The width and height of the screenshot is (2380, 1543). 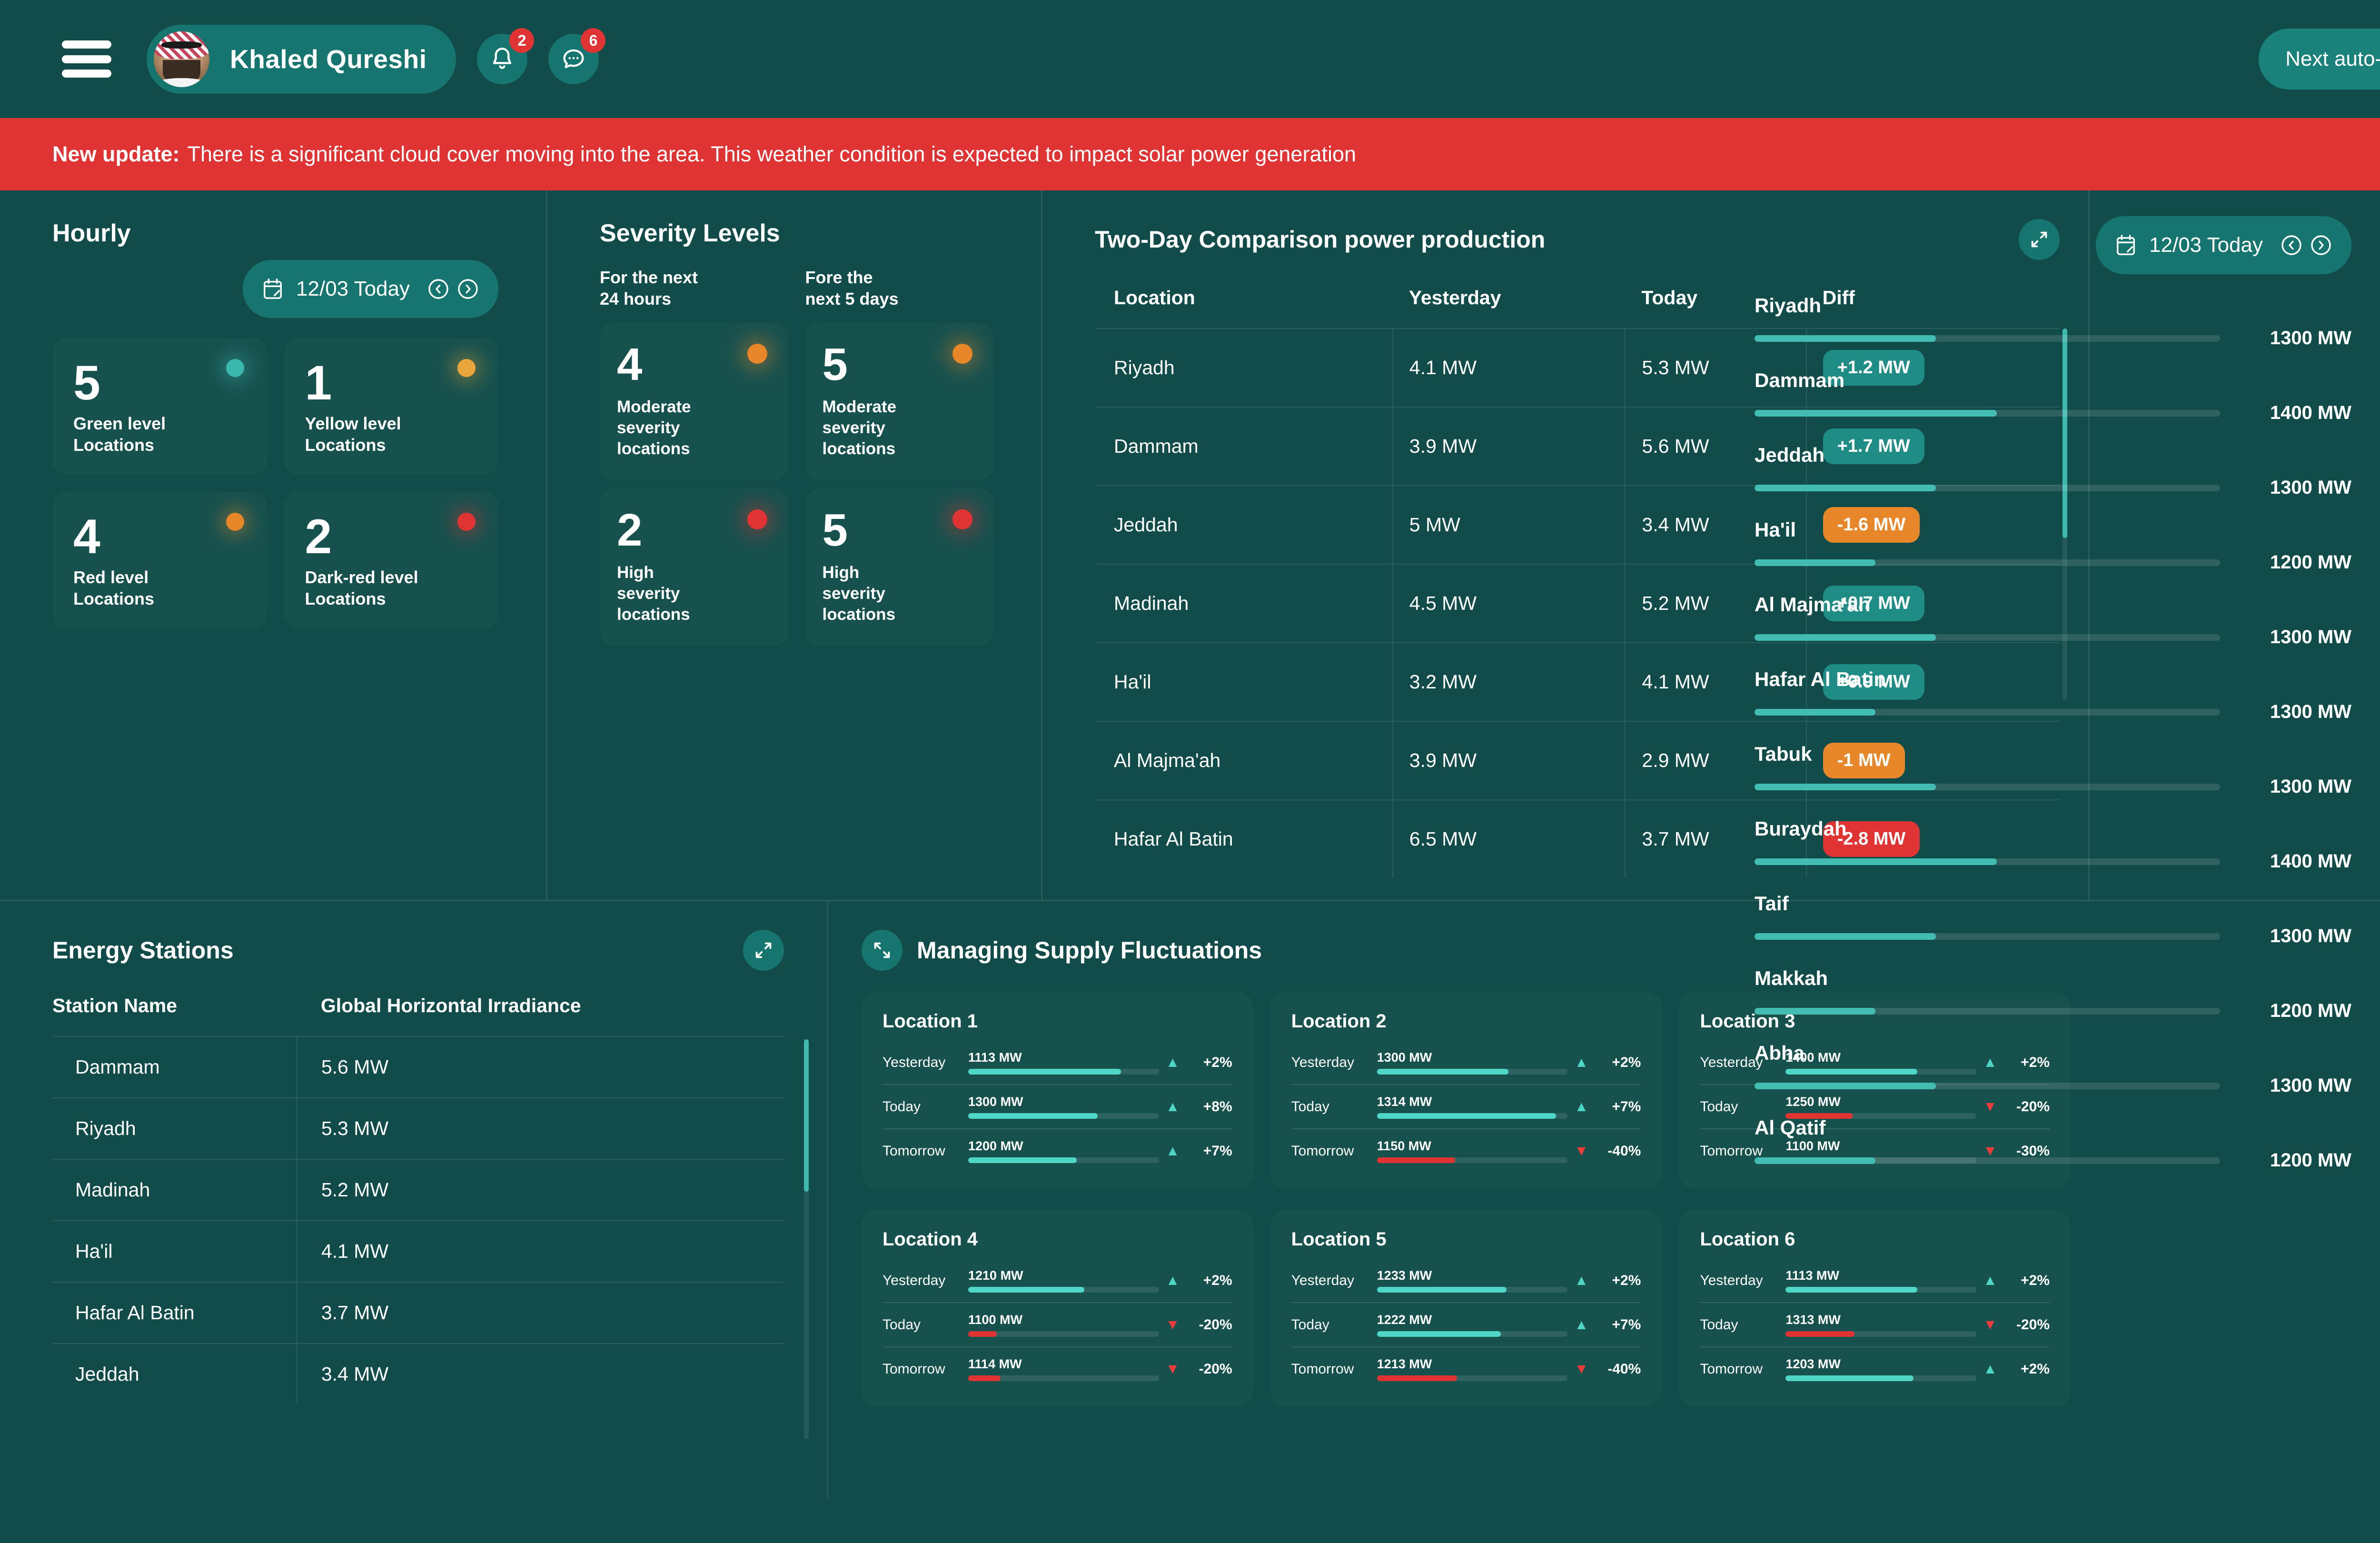 I want to click on severity-card: 4 Moderate severity locations, so click(x=694, y=401).